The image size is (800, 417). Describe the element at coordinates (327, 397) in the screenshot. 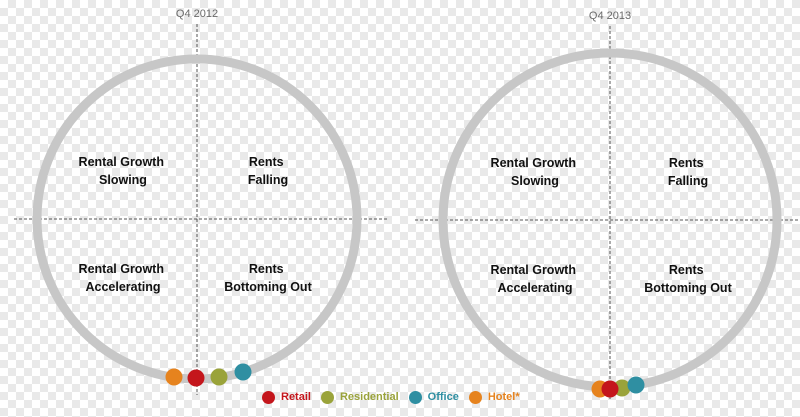

I see `legend-swatch-residential` at that location.